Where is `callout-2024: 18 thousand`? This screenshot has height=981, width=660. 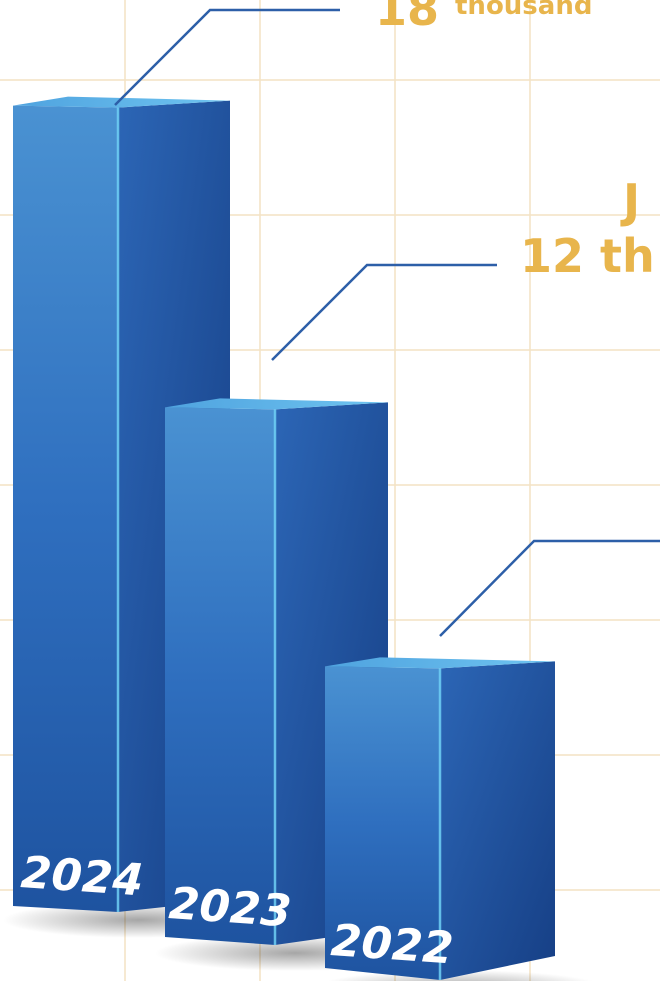
callout-2024: 18 thousand is located at coordinates (353, 53).